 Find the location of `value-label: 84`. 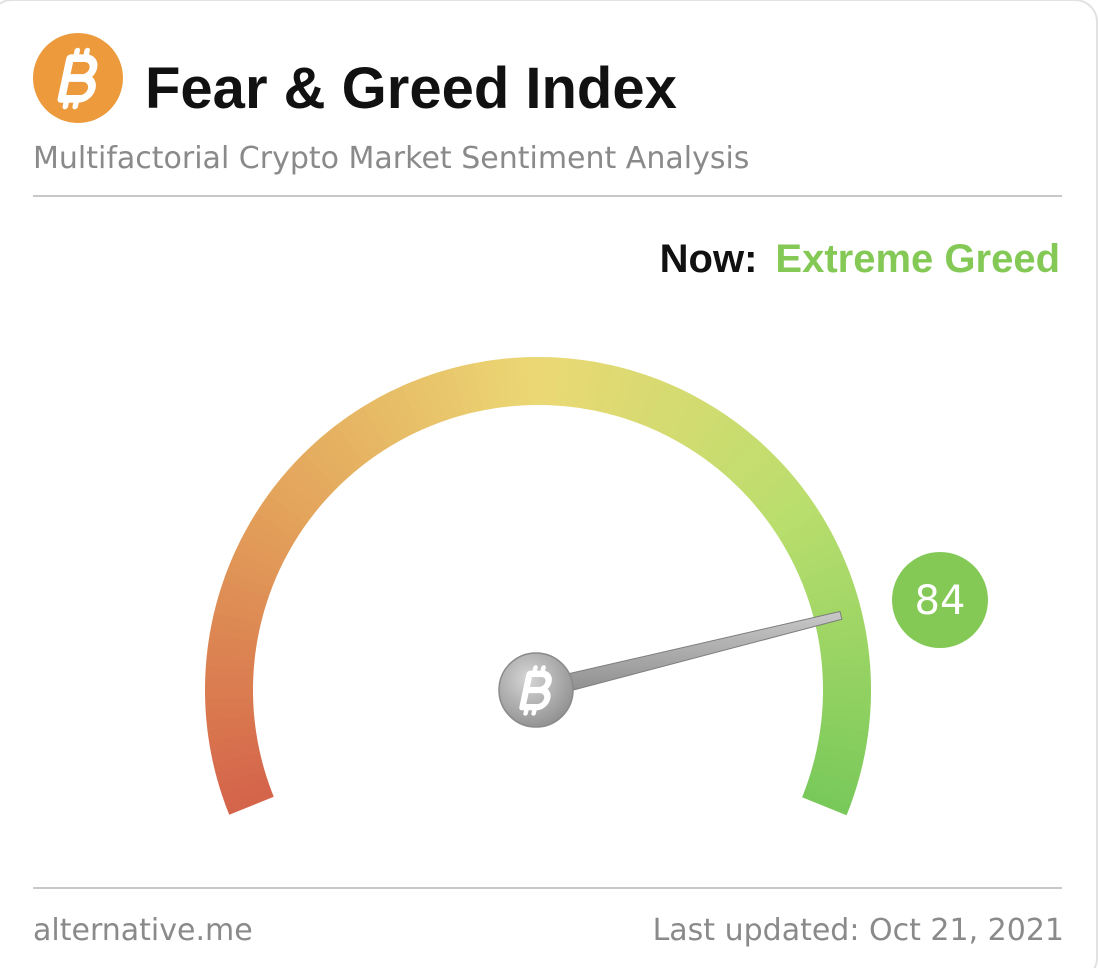

value-label: 84 is located at coordinates (940, 601).